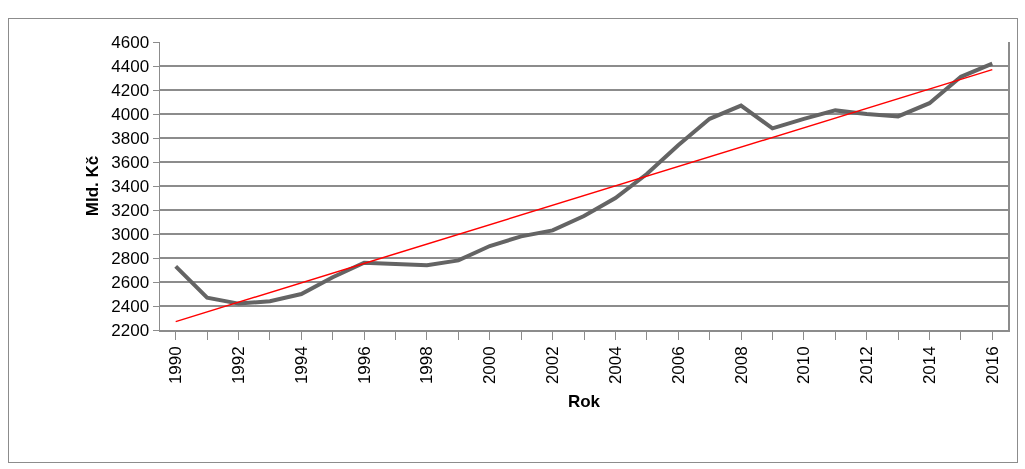  What do you see at coordinates (490, 365) in the screenshot?
I see `x-tick-label: 2000` at bounding box center [490, 365].